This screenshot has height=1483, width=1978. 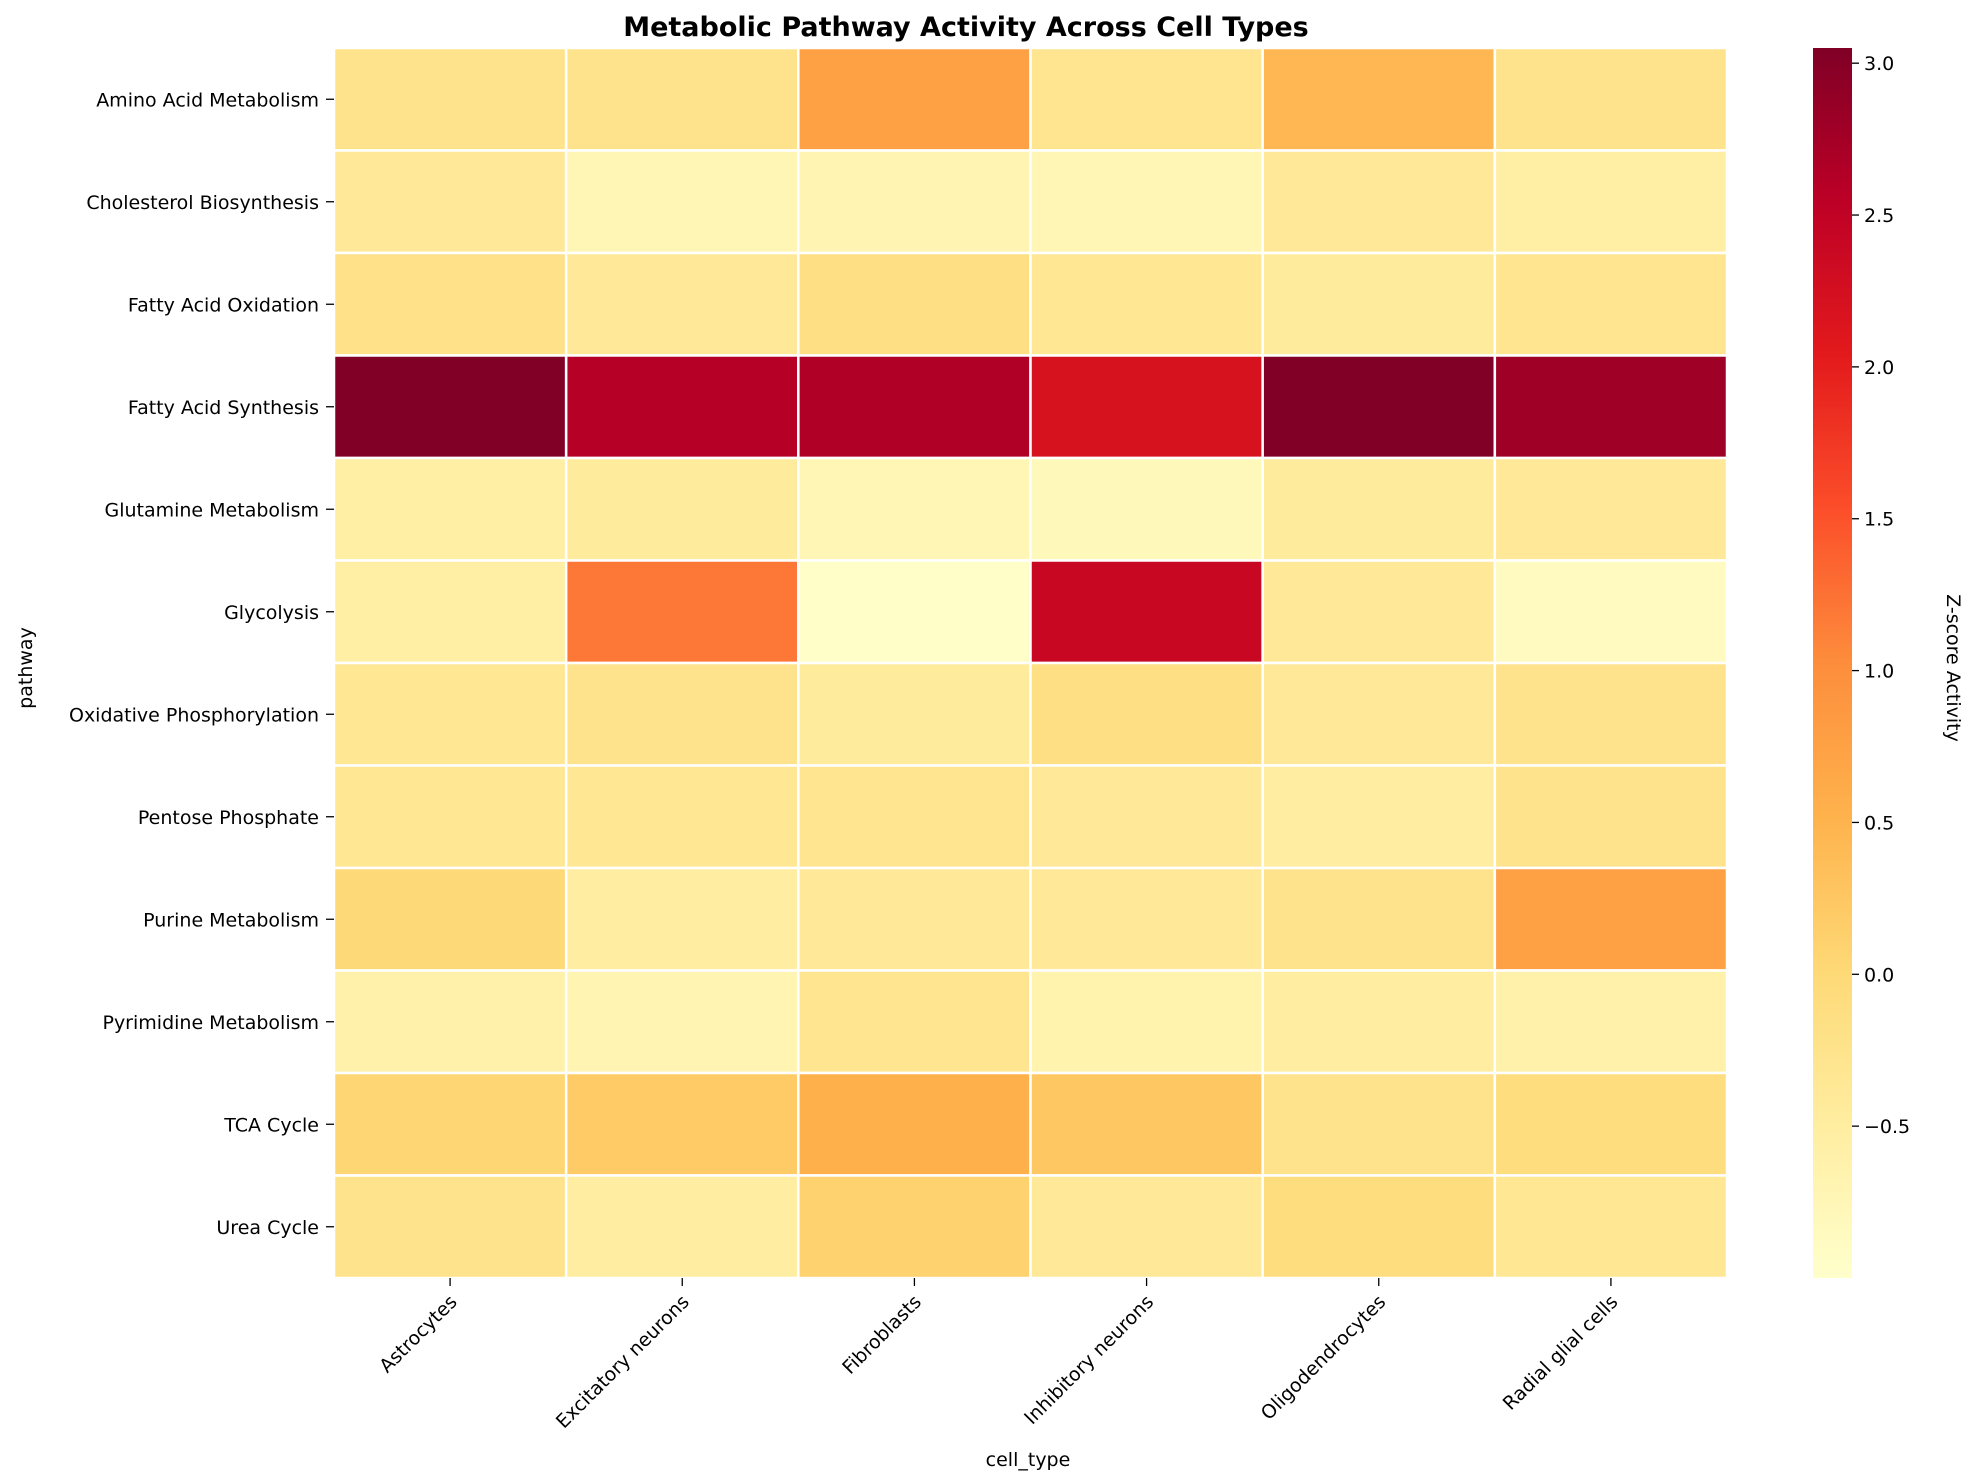 What do you see at coordinates (271, 613) in the screenshot?
I see `y-tick-label: Glycolysis` at bounding box center [271, 613].